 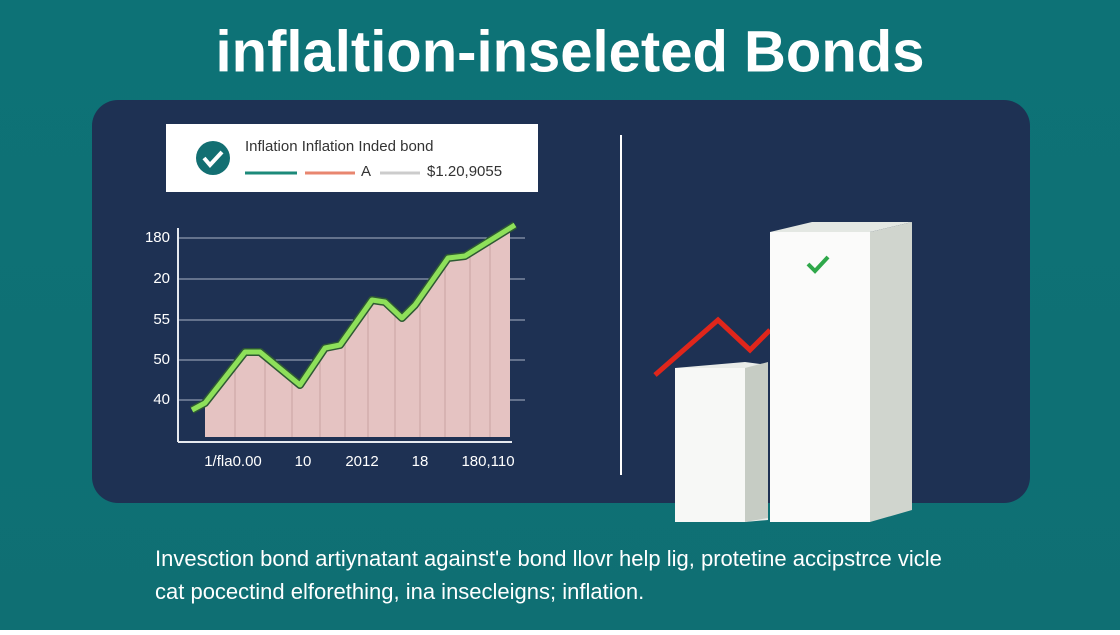 What do you see at coordinates (756, 442) in the screenshot?
I see `small-box-side` at bounding box center [756, 442].